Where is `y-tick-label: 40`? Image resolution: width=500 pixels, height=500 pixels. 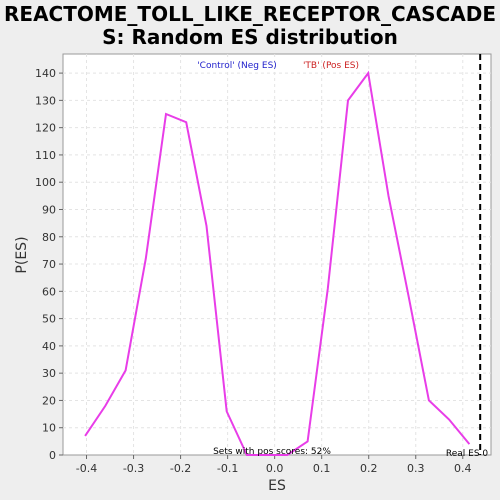 y-tick-label: 40 is located at coordinates (49, 346).